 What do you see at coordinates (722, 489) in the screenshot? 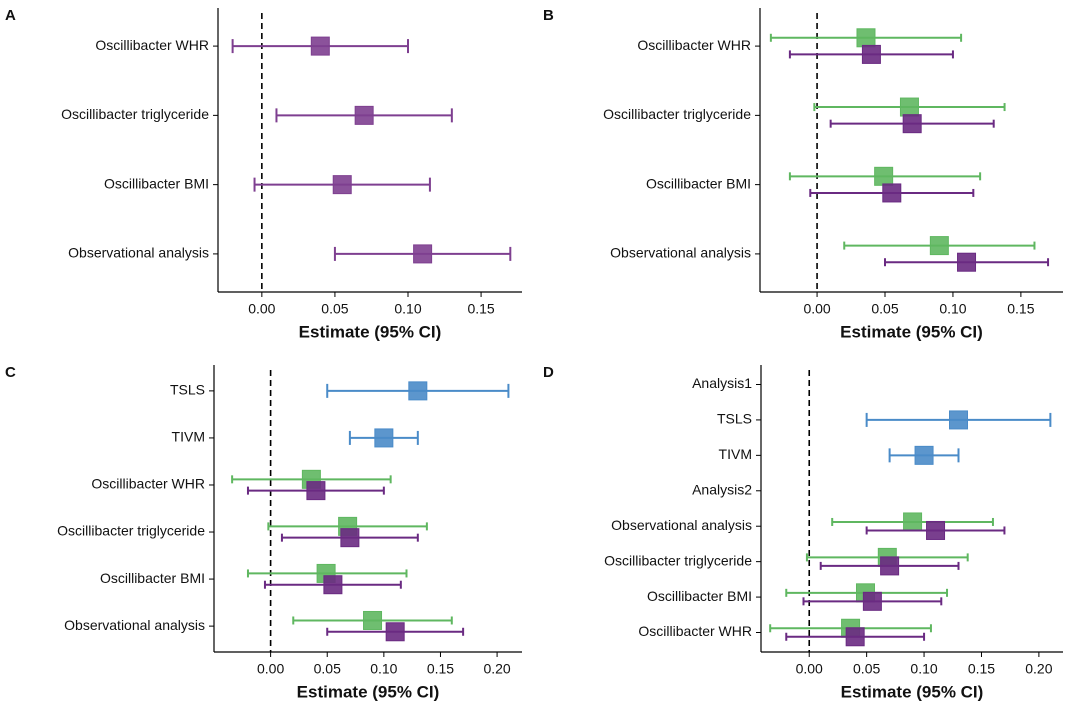
I see `category-label: Analysis2` at bounding box center [722, 489].